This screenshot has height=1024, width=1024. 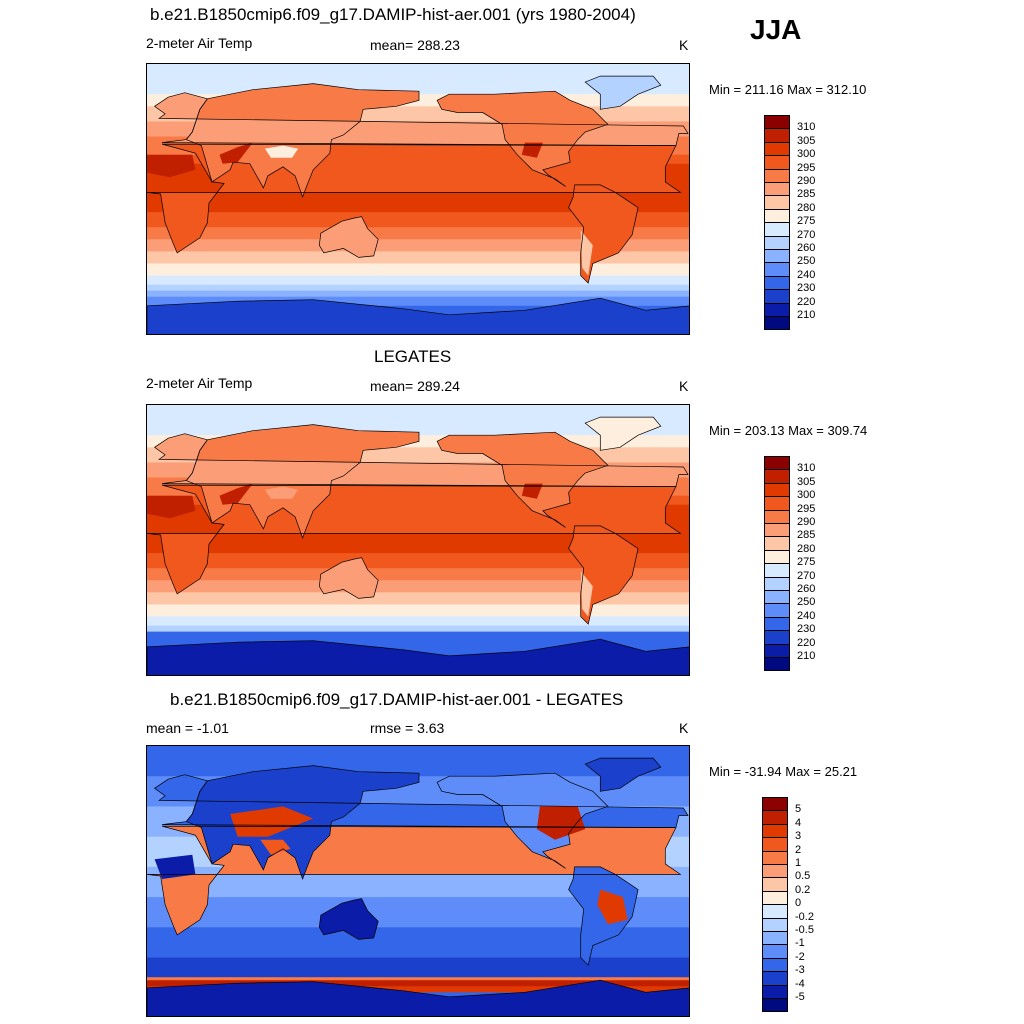 I want to click on antarctica-difference, so click(x=418, y=998).